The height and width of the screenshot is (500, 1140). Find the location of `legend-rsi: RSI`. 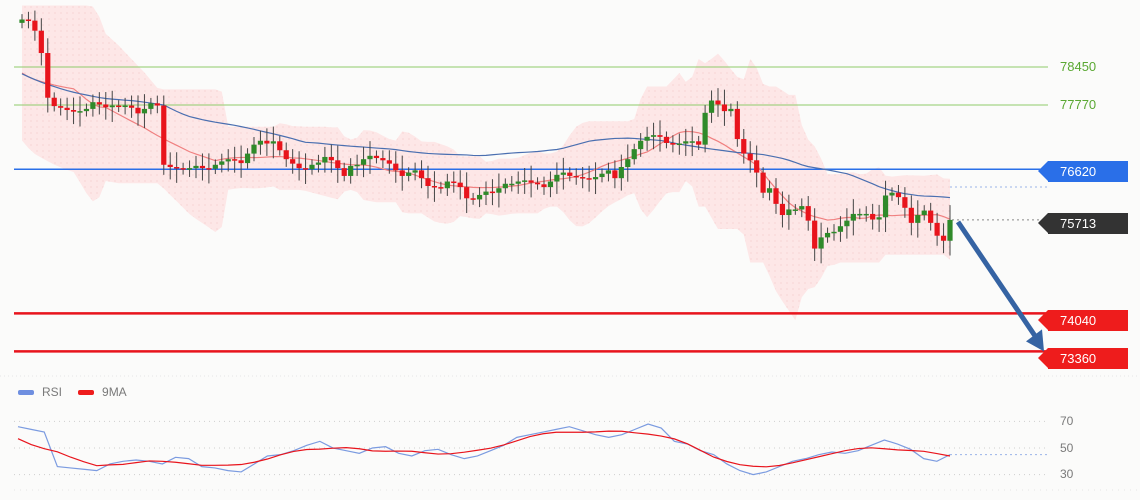

legend-rsi: RSI is located at coordinates (40, 392).